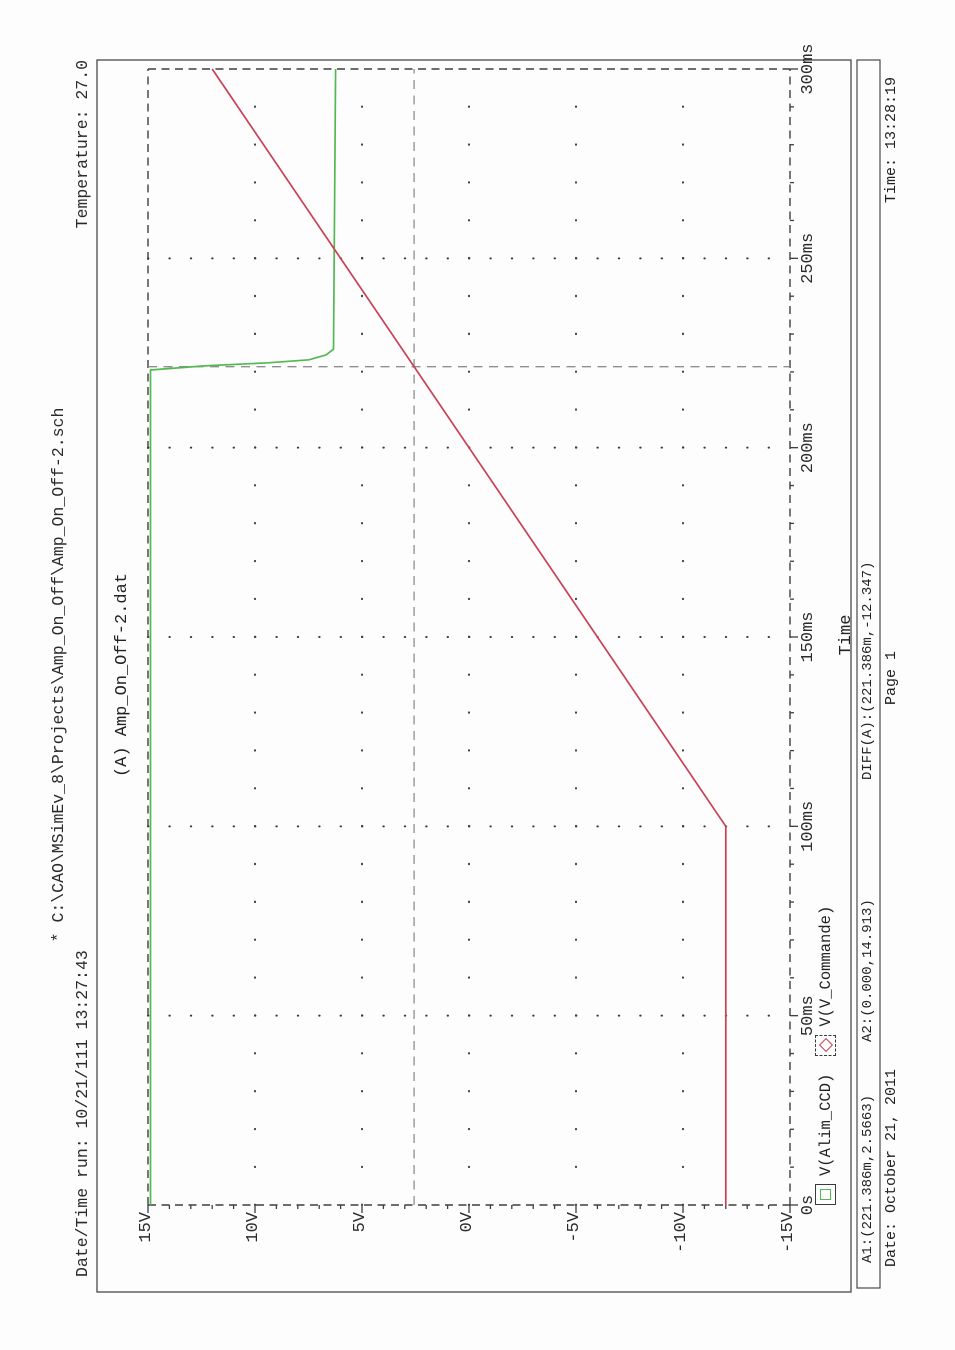 This screenshot has height=1350, width=955. Describe the element at coordinates (868, 970) in the screenshot. I see `cursor-a2-readout: A2:(0.000,14.913)` at that location.